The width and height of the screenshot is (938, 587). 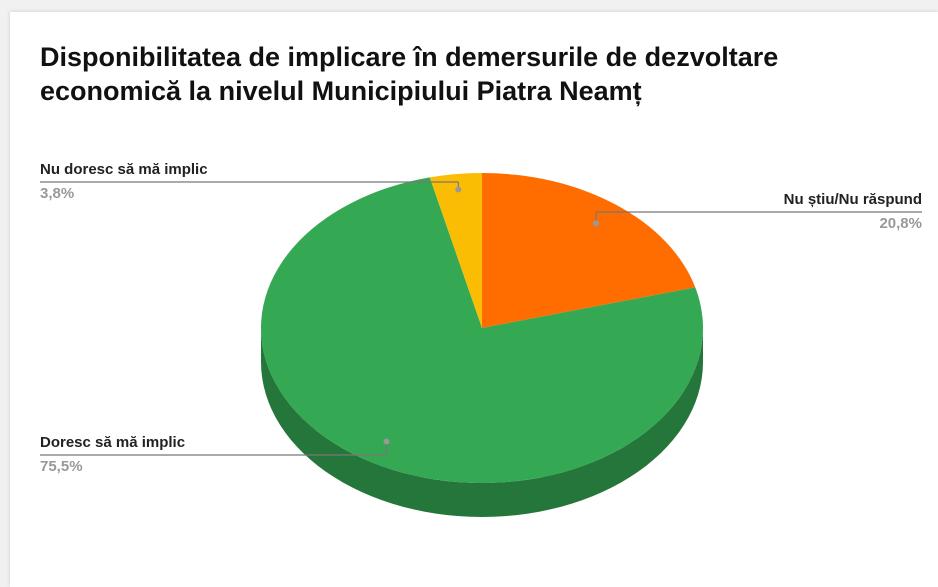 I want to click on slice-value: 75,5%, so click(x=61, y=466).